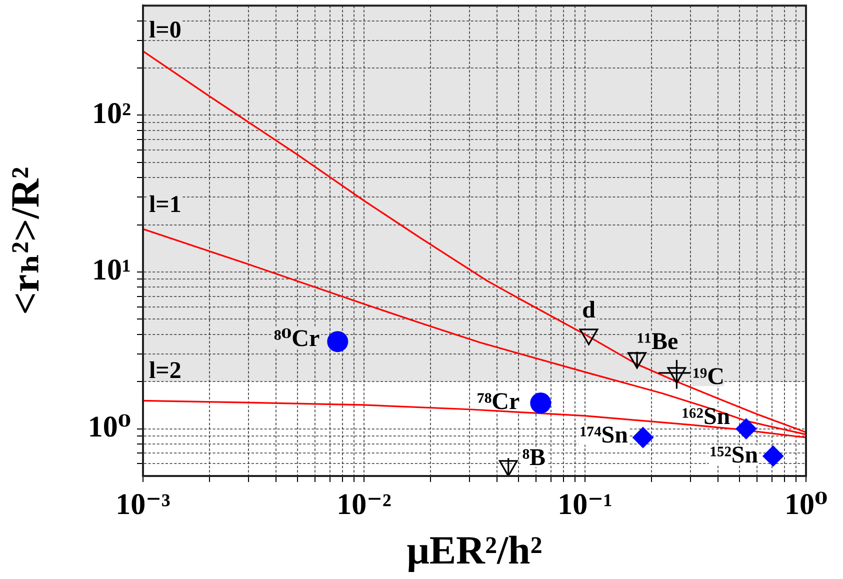 Image resolution: width=843 pixels, height=579 pixels. What do you see at coordinates (734, 455) in the screenshot?
I see `annotation: ¹⁵²Sn` at bounding box center [734, 455].